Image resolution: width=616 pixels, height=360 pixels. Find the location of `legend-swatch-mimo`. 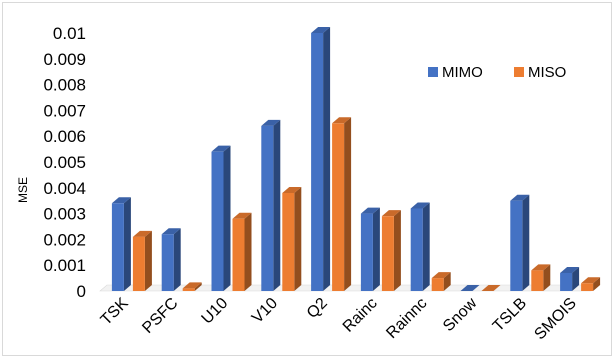

legend-swatch-mimo is located at coordinates (433, 72).